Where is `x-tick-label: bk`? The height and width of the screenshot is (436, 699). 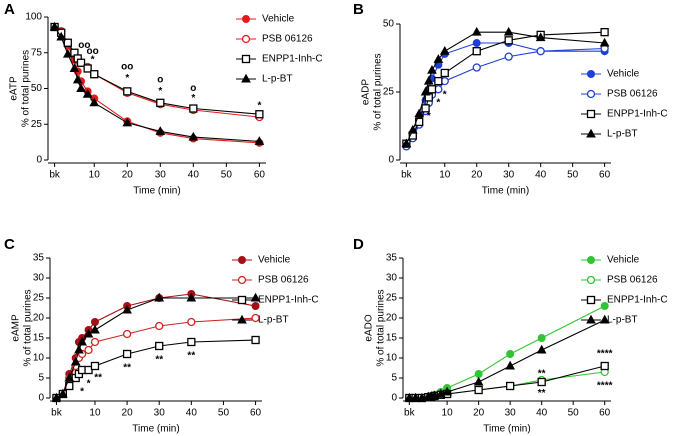 x-tick-label: bk is located at coordinates (57, 413).